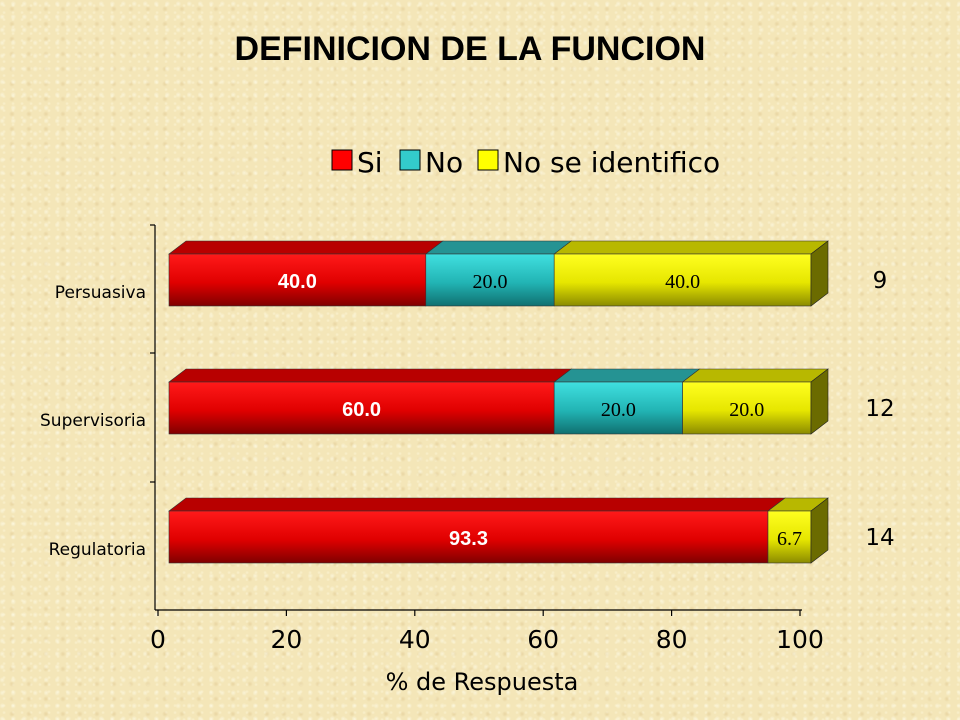 The height and width of the screenshot is (720, 960). I want to click on category-label-1: Supervisoria, so click(93, 421).